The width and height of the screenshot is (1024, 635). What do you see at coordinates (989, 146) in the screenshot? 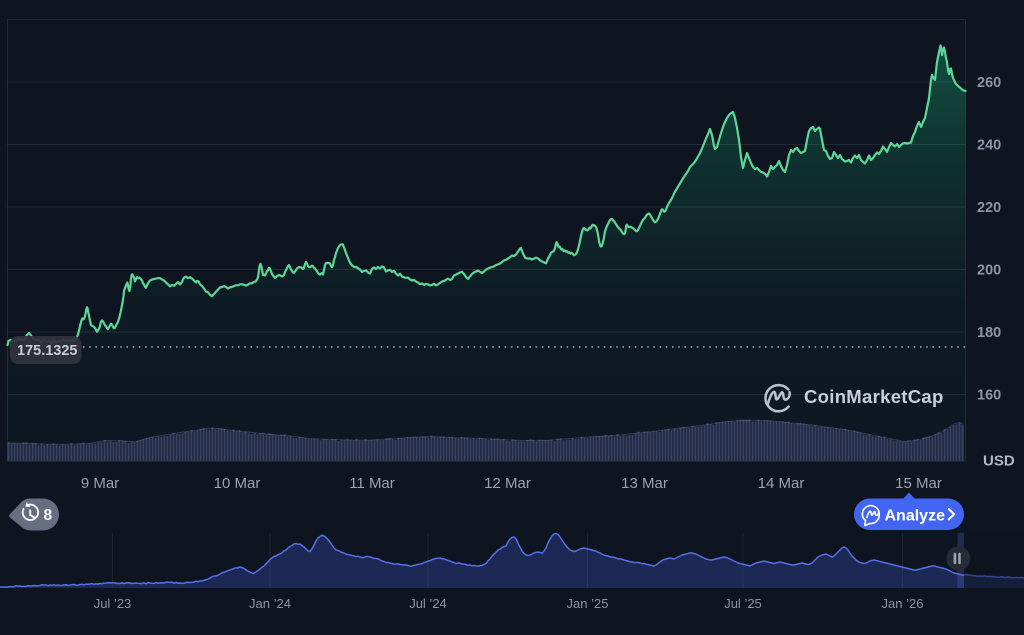
I see `svg-text: 240` at bounding box center [989, 146].